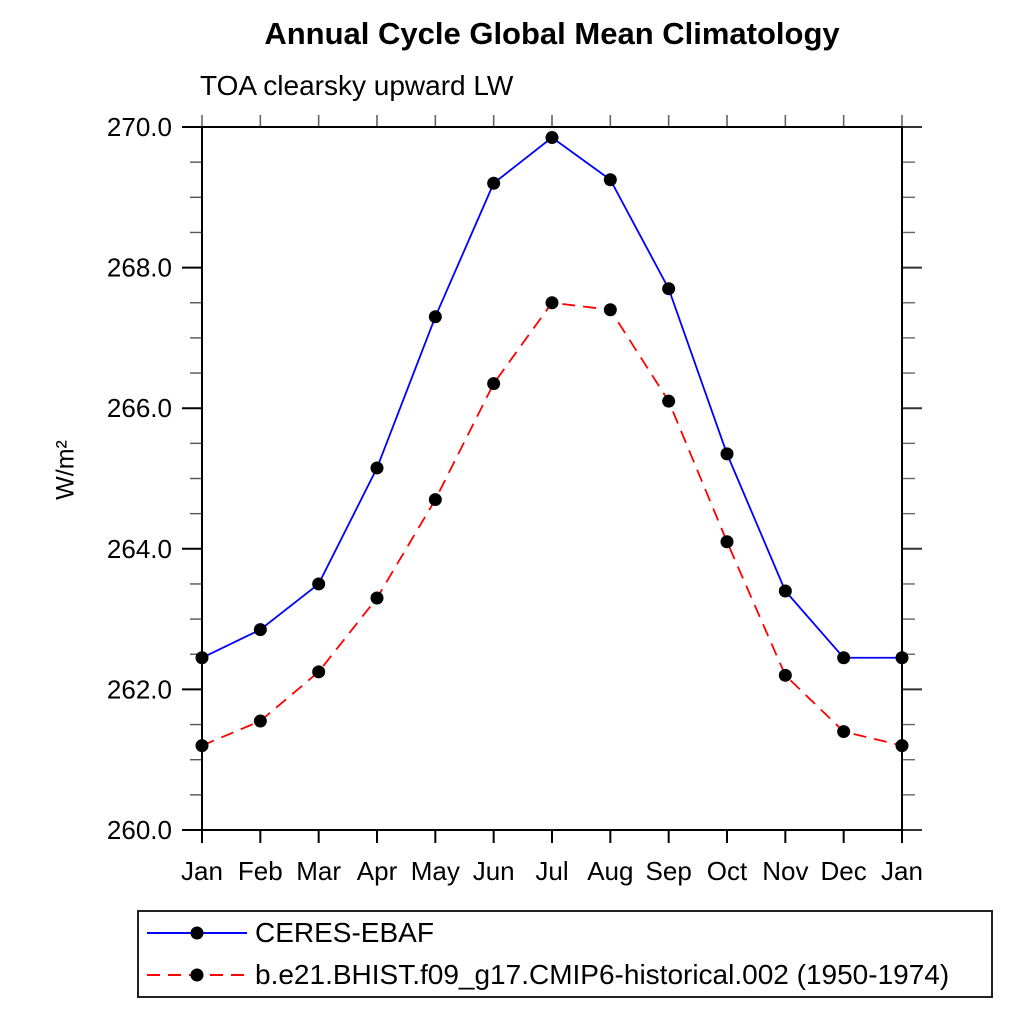 Image resolution: width=1024 pixels, height=1024 pixels. Describe the element at coordinates (551, 871) in the screenshot. I see `x-tick-label: Jul` at that location.